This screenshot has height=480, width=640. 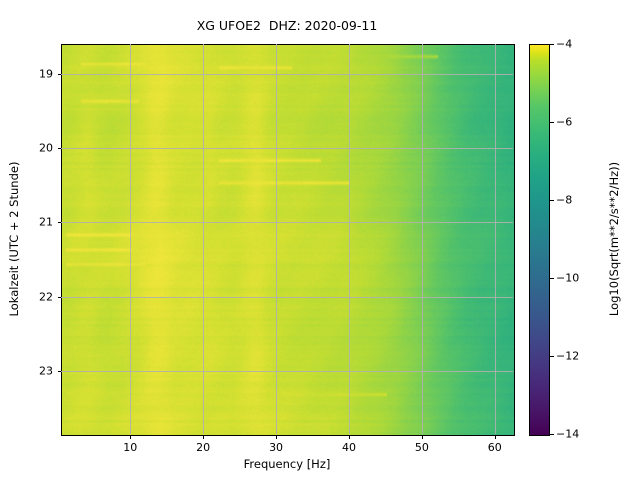 I want to click on page-title: XG UFOE2 DHZ: 2020-09-11, so click(x=287, y=25).